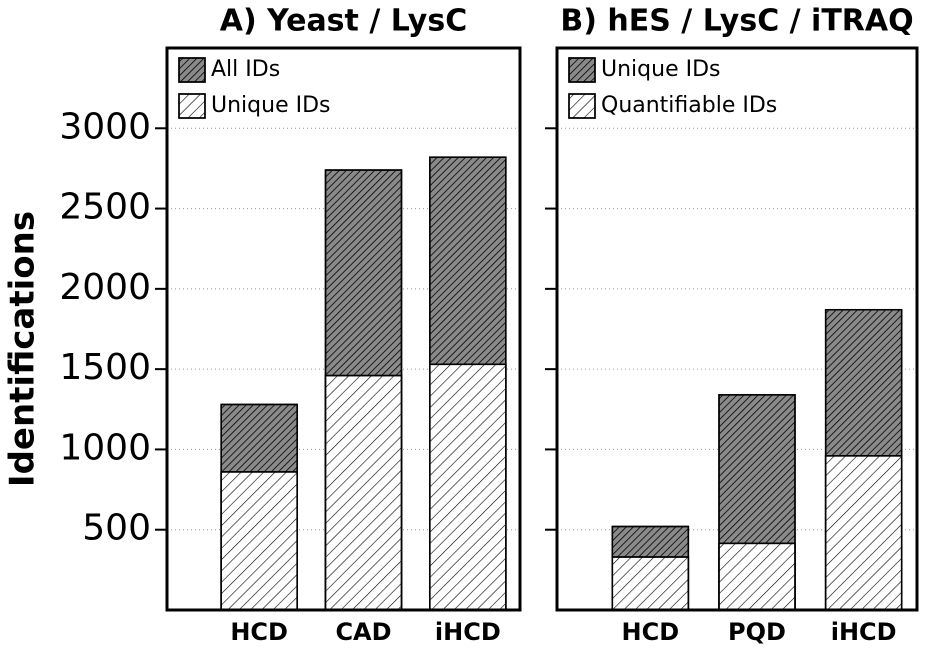 This screenshot has height=648, width=925. Describe the element at coordinates (736, 21) in the screenshot. I see `panel-title: B) hES / LysC / iTRAQ` at that location.